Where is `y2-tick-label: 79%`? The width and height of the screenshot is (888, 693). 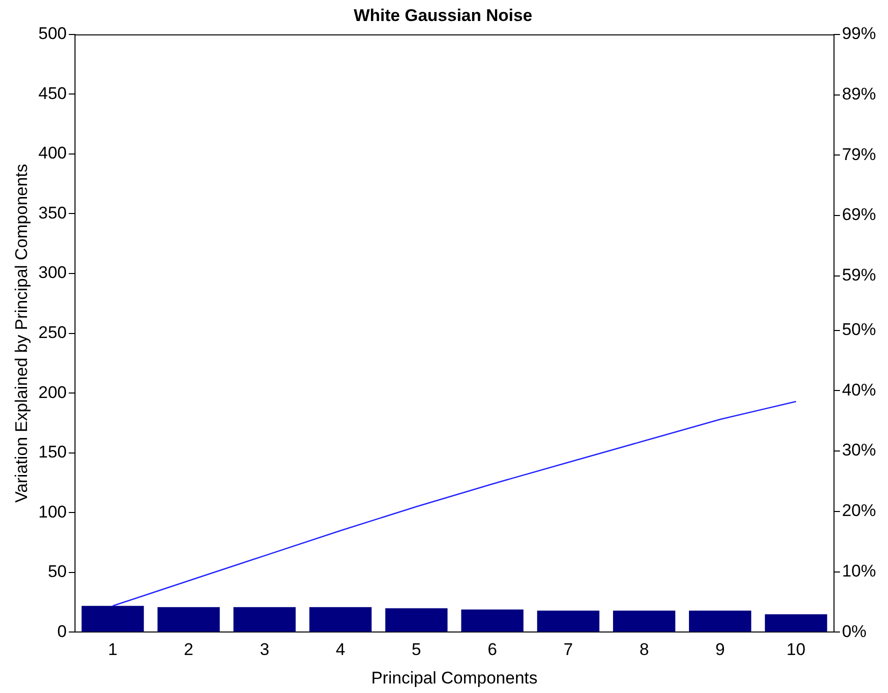
y2-tick-label: 79% is located at coordinates (859, 154).